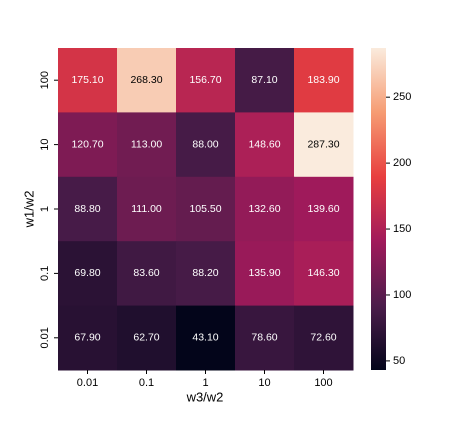 The image size is (474, 426). Describe the element at coordinates (402, 229) in the screenshot. I see `colorbar-tick-label: 150` at that location.